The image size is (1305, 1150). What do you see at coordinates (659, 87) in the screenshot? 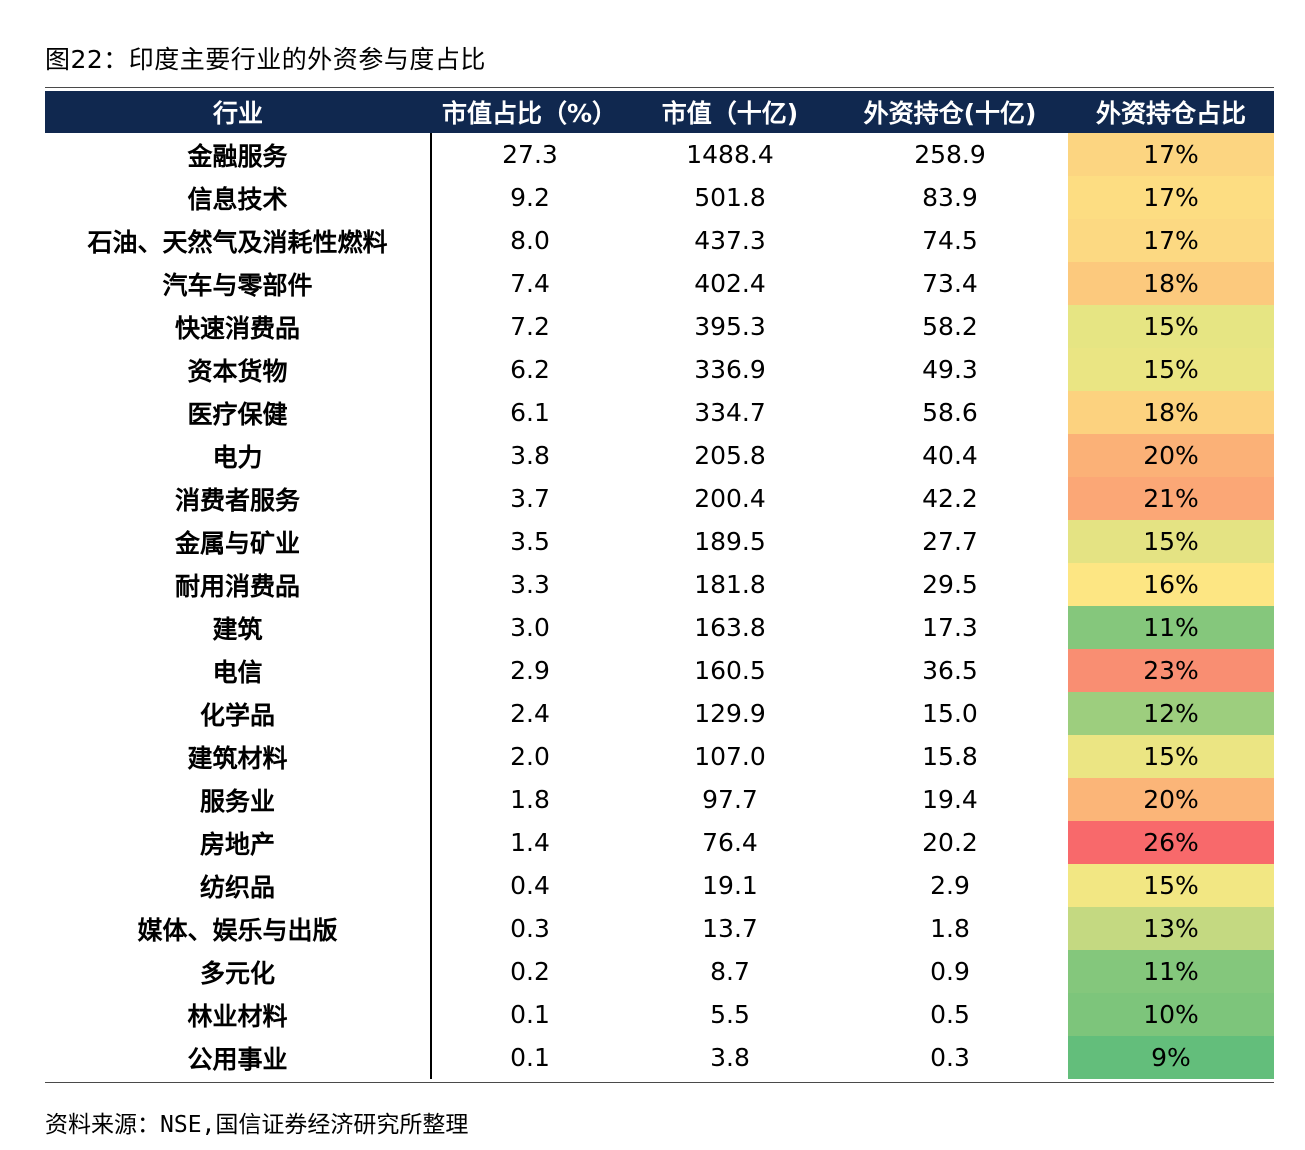
I see `top-rule` at bounding box center [659, 87].